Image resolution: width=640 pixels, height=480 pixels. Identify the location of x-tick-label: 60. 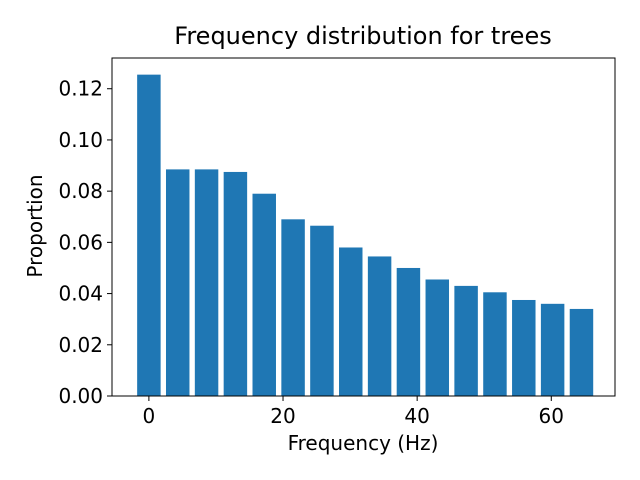
(551, 416).